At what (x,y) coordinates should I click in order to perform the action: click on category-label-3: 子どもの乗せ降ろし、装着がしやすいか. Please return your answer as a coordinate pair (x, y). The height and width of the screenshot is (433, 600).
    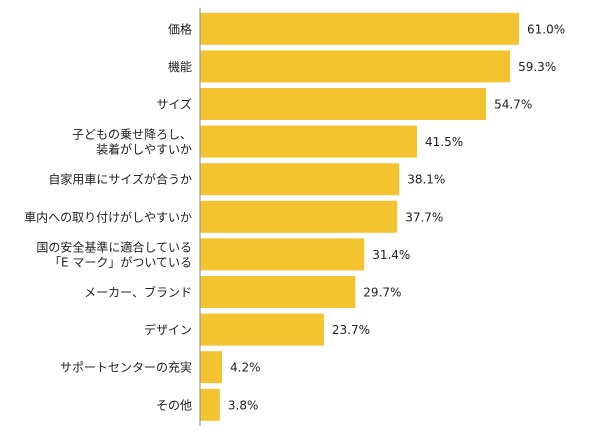
    Looking at the image, I should click on (132, 142).